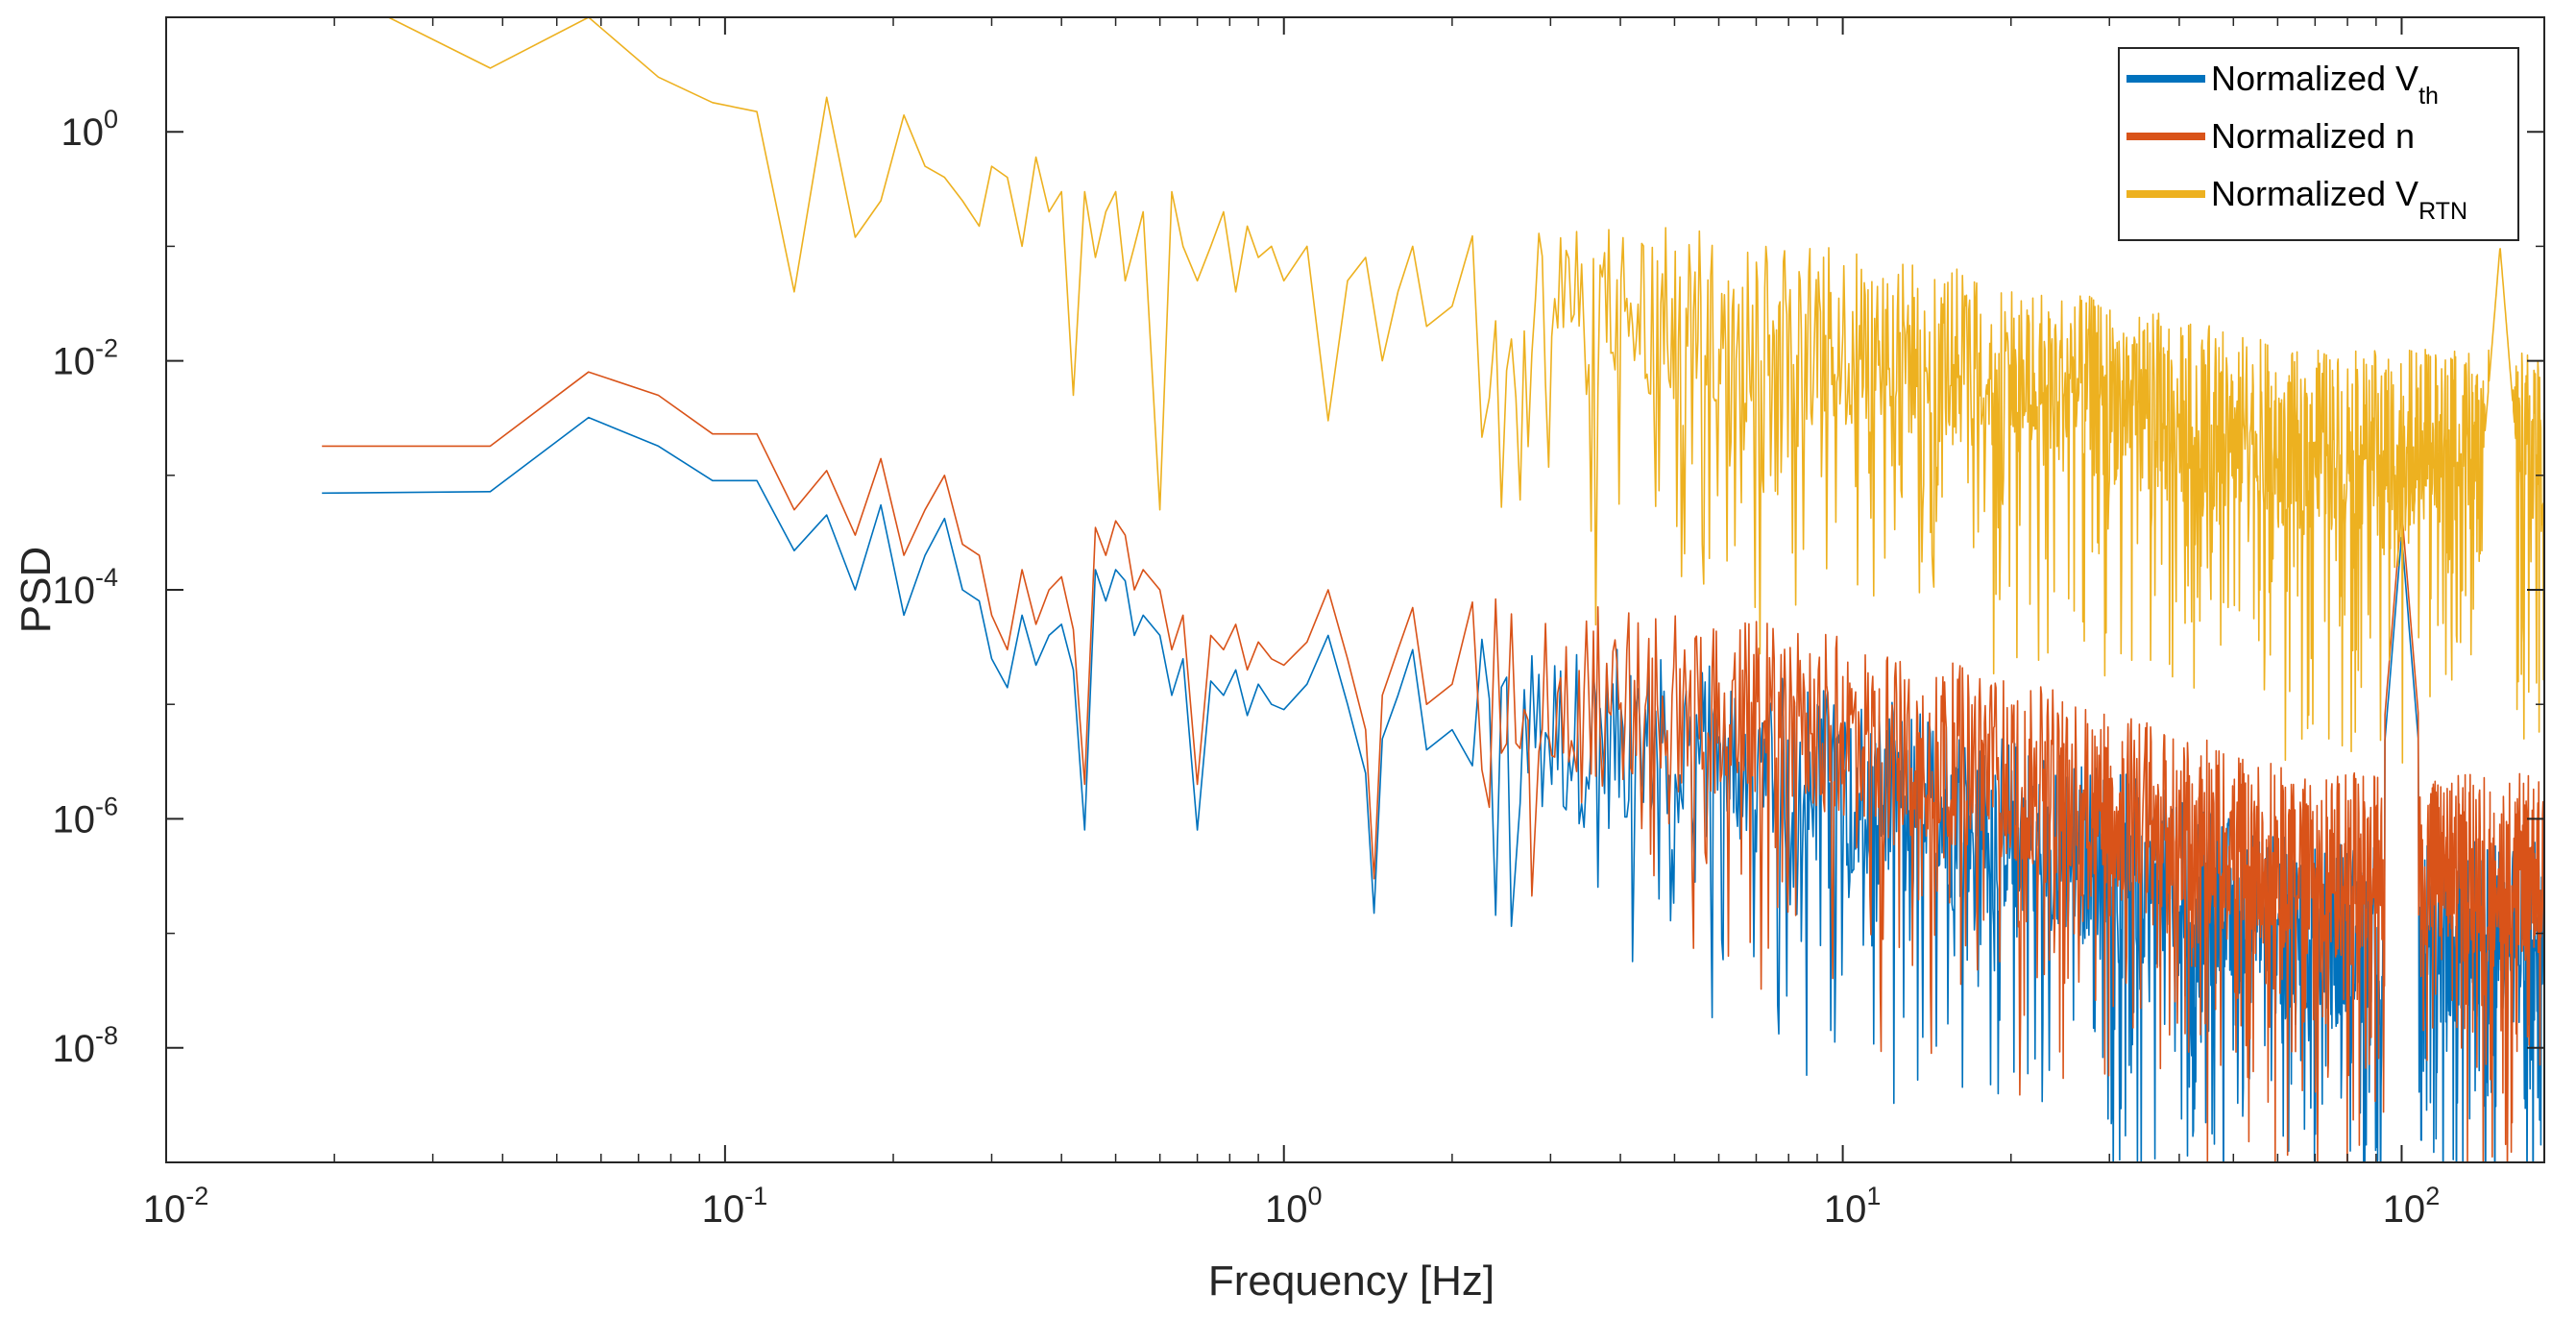  What do you see at coordinates (106, 577) in the screenshot?
I see `tick-exponent: -4` at bounding box center [106, 577].